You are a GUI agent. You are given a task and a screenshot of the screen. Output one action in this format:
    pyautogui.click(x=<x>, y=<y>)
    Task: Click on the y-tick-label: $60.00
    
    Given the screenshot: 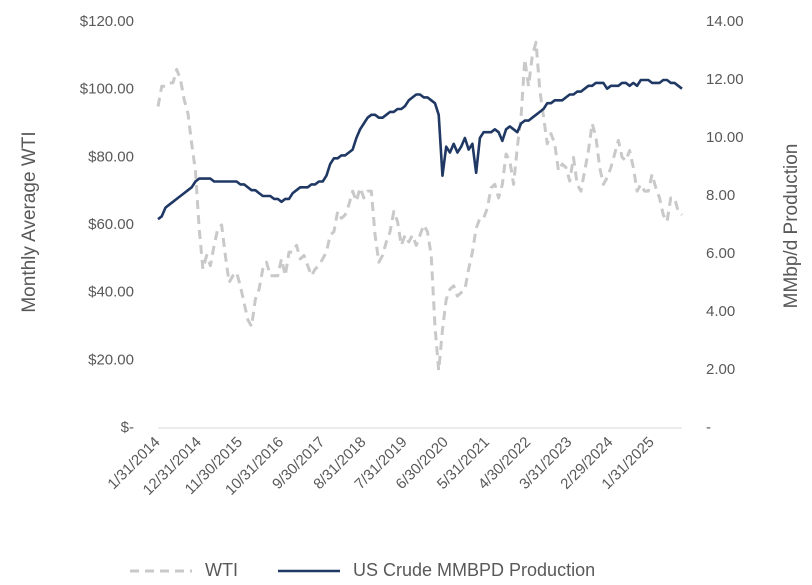 What is the action you would take?
    pyautogui.click(x=111, y=224)
    